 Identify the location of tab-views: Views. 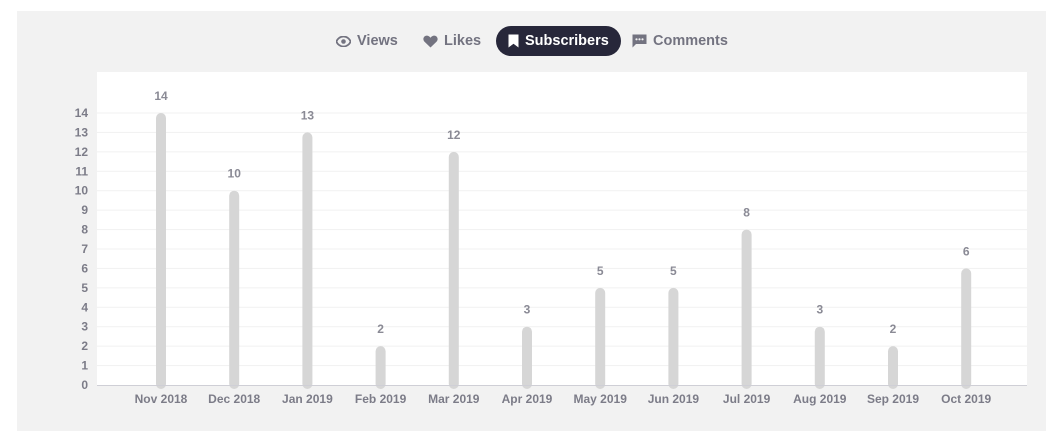
(367, 41).